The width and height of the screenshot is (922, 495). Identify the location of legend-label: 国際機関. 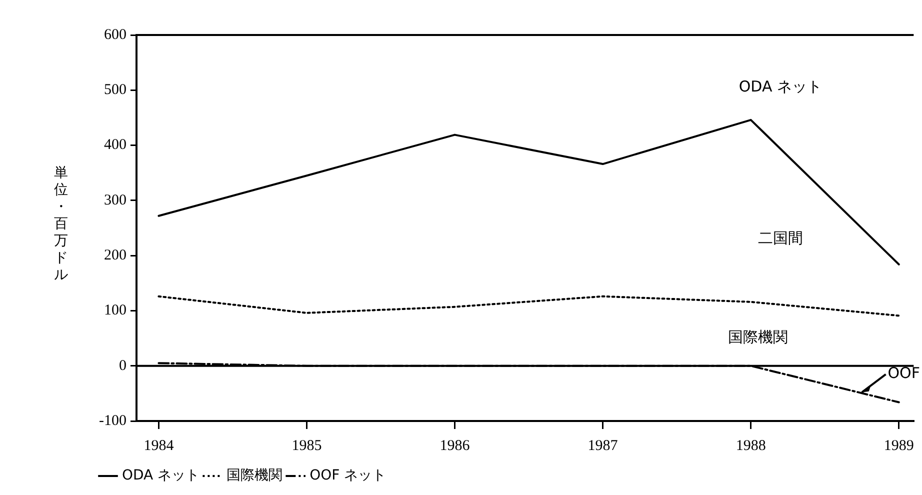
(254, 476).